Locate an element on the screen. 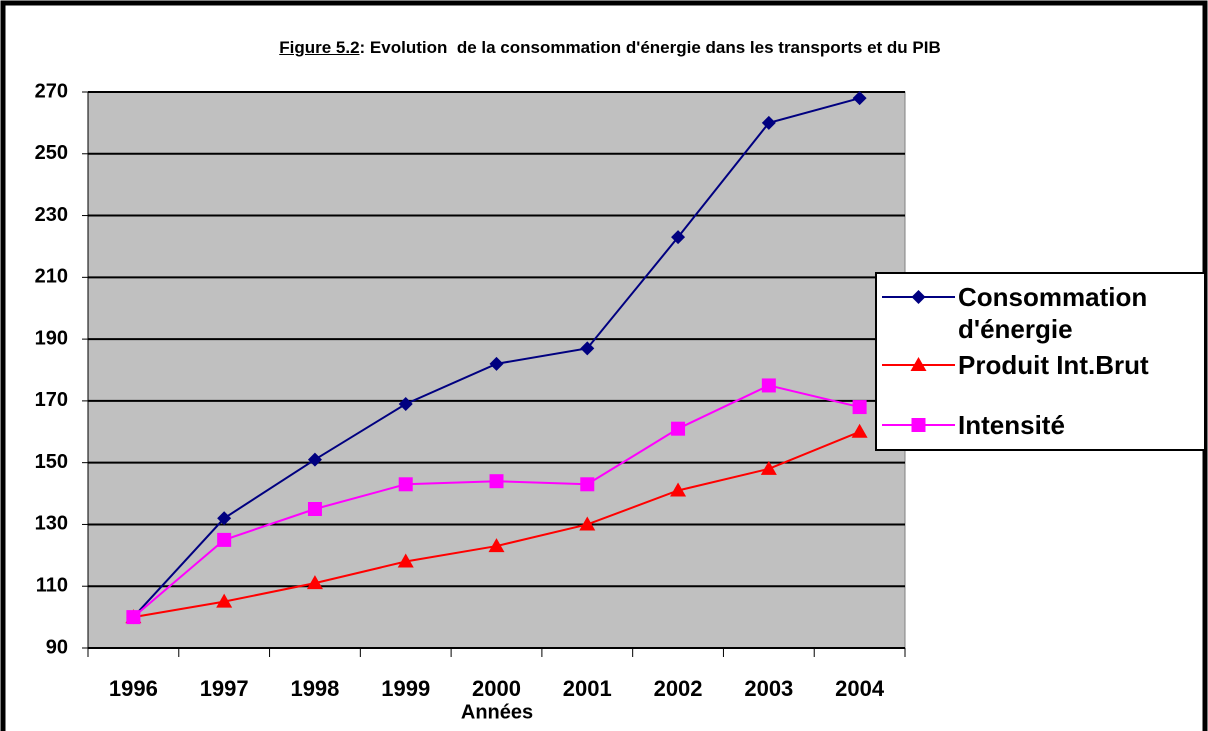 The width and height of the screenshot is (1208, 731). legend-label: Produit Int.Brut is located at coordinates (1053, 365).